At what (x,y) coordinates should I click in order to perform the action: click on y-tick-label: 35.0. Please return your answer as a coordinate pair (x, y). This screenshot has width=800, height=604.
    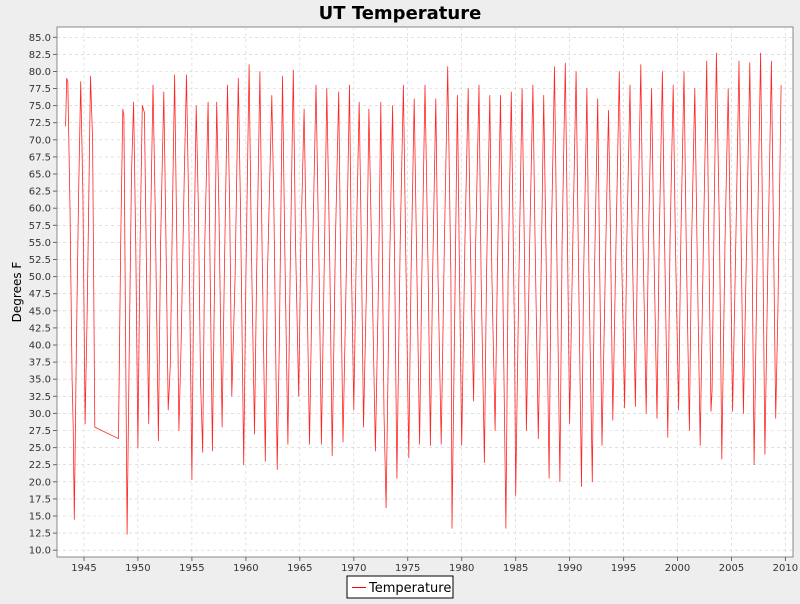
    Looking at the image, I should click on (40, 380).